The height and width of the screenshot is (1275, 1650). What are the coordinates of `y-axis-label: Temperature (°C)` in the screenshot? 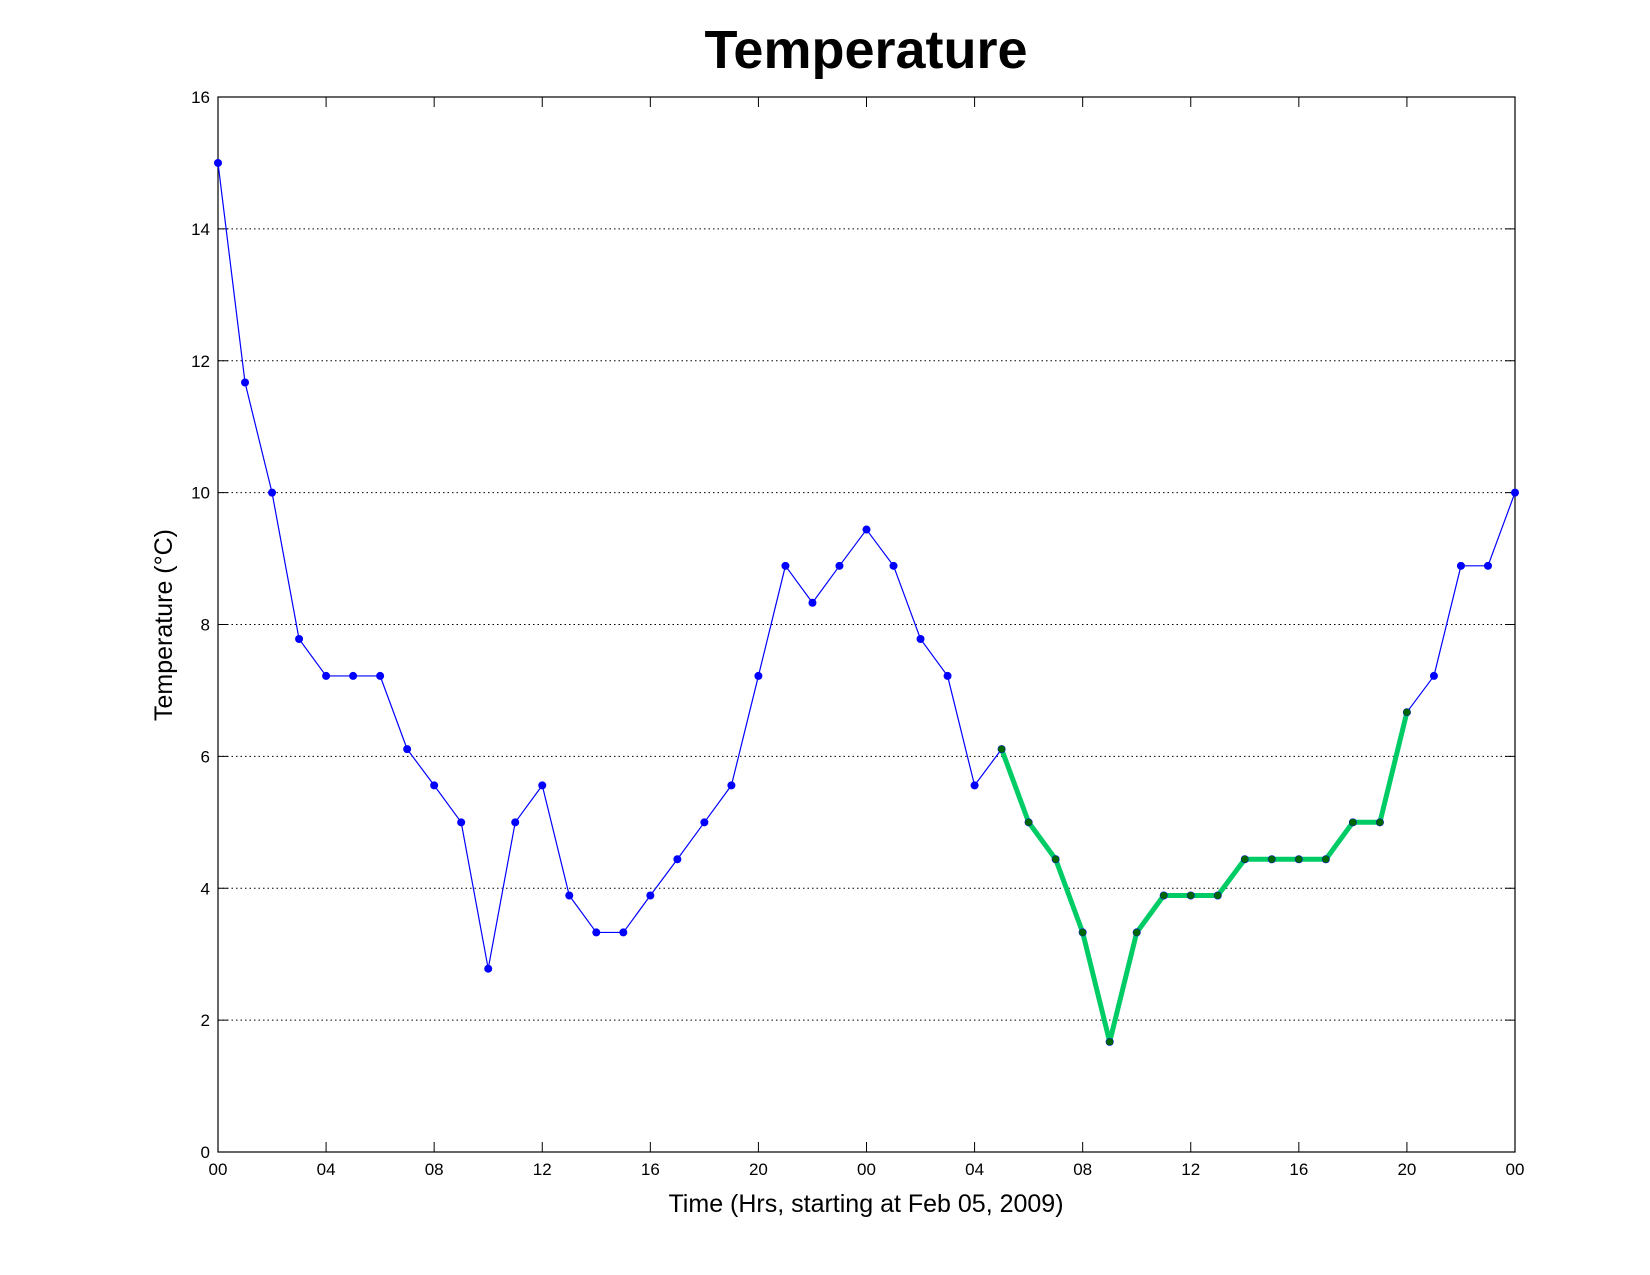 It's located at (164, 625).